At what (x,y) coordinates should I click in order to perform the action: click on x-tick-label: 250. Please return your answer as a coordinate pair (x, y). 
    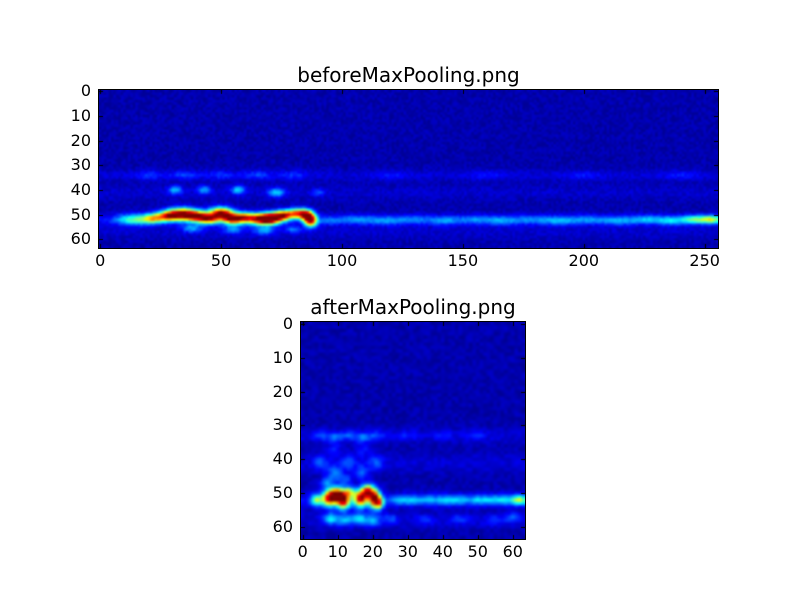
    Looking at the image, I should click on (704, 260).